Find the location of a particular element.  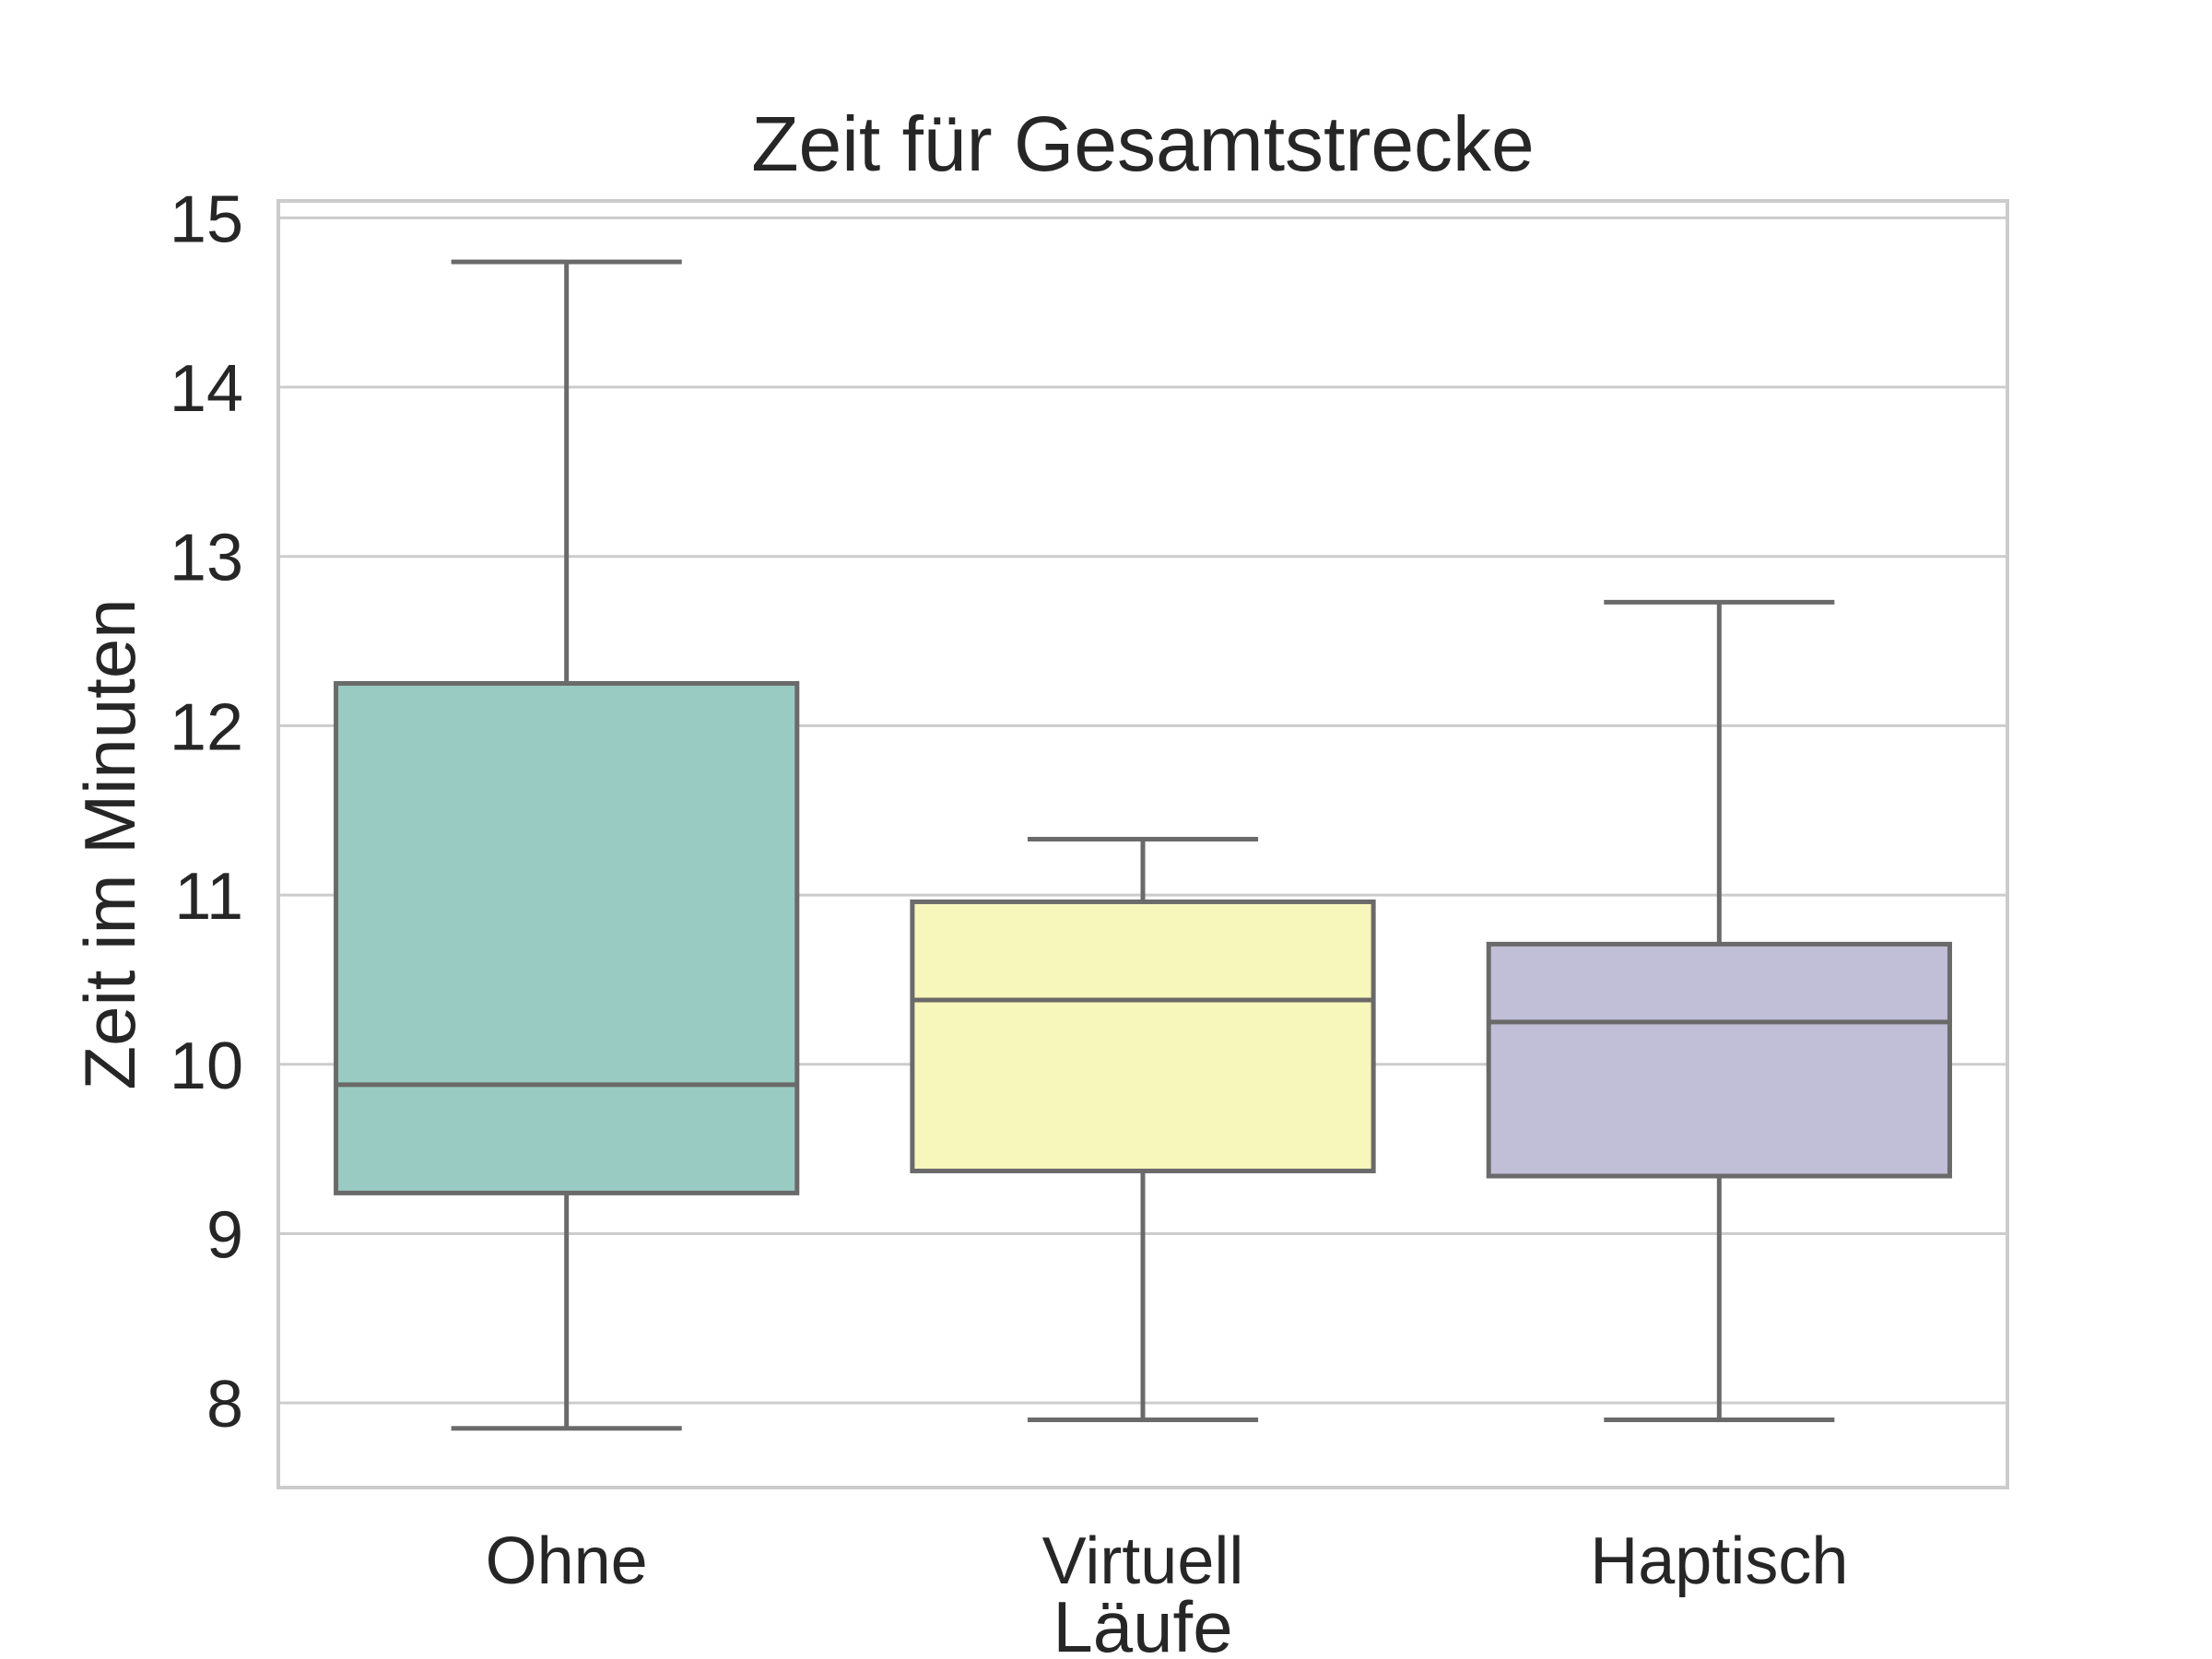

x-axis-label: Läufe is located at coordinates (1142, 1622).